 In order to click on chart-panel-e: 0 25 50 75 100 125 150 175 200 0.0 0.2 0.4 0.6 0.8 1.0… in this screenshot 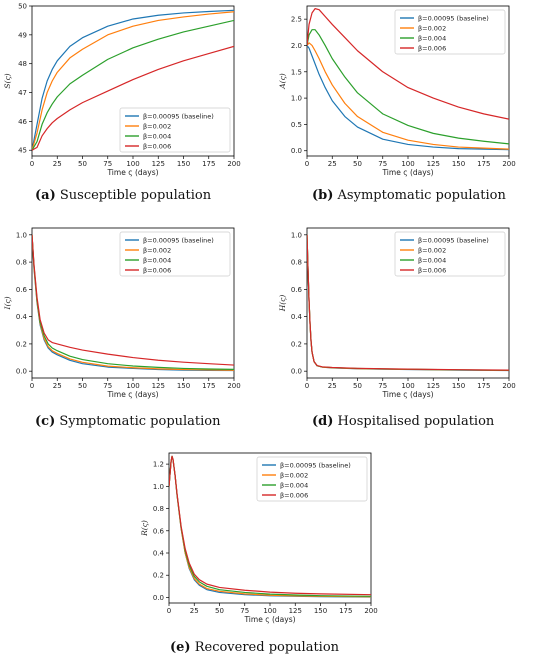, I will do `click(274, 537)`.